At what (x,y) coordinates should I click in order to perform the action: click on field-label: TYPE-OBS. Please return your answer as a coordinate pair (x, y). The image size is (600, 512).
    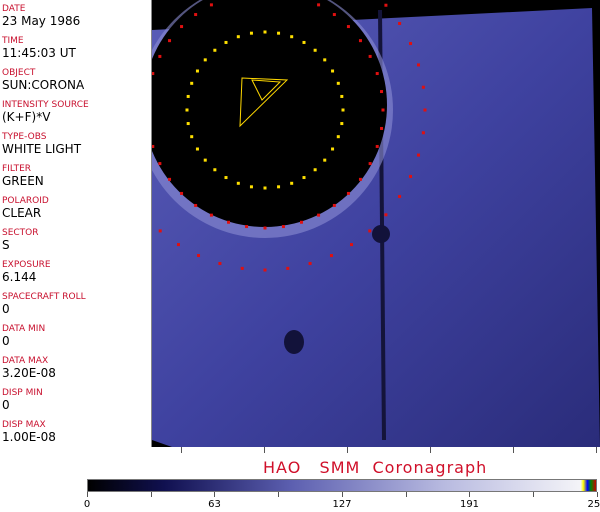
    Looking at the image, I should click on (24, 137).